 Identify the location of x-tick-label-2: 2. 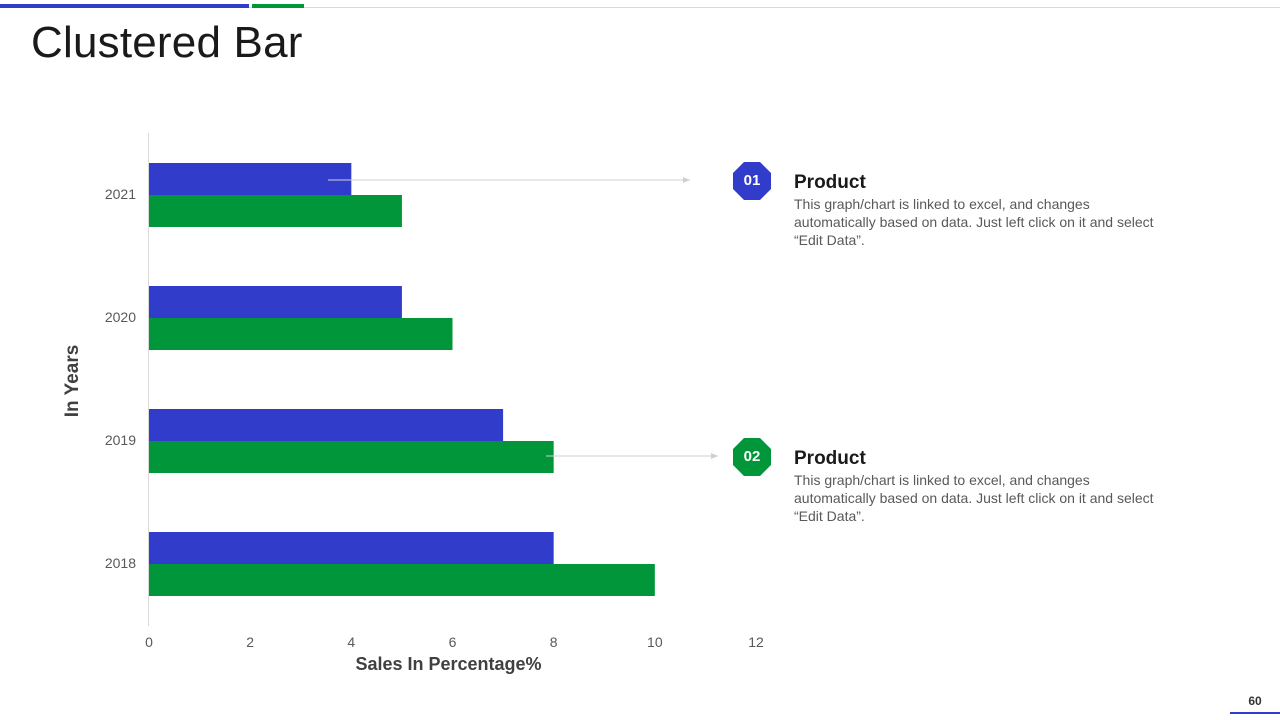
(250, 642).